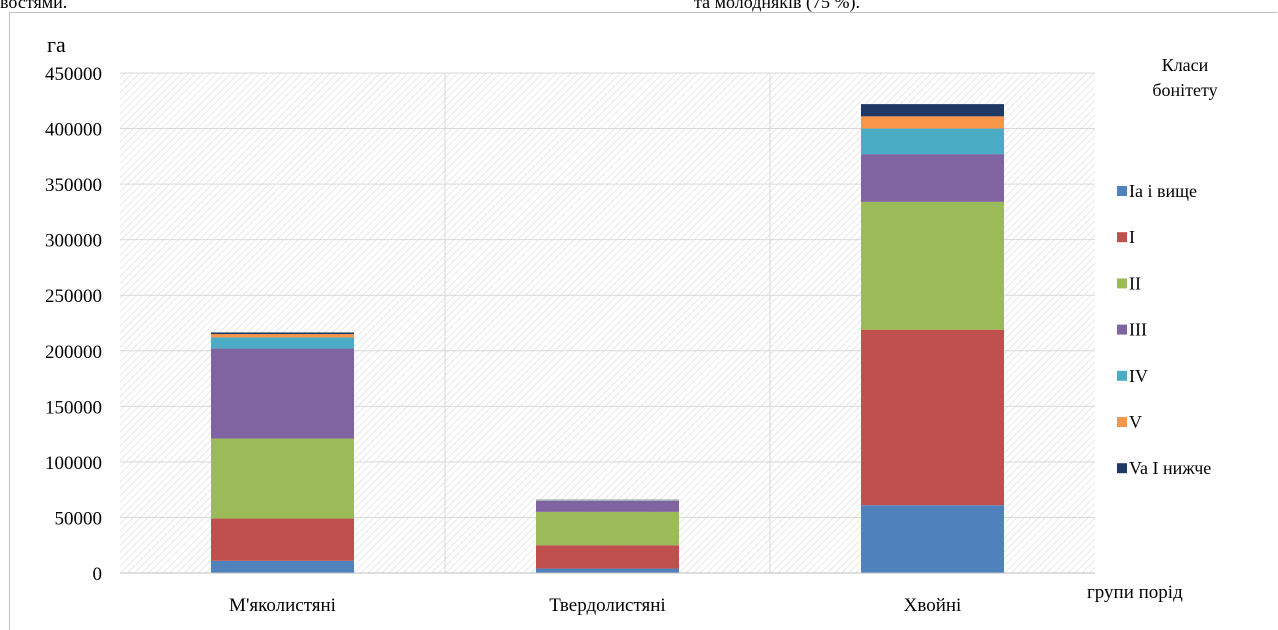 Image resolution: width=1278 pixels, height=630 pixels. I want to click on y-tick-label: 0, so click(98, 574).